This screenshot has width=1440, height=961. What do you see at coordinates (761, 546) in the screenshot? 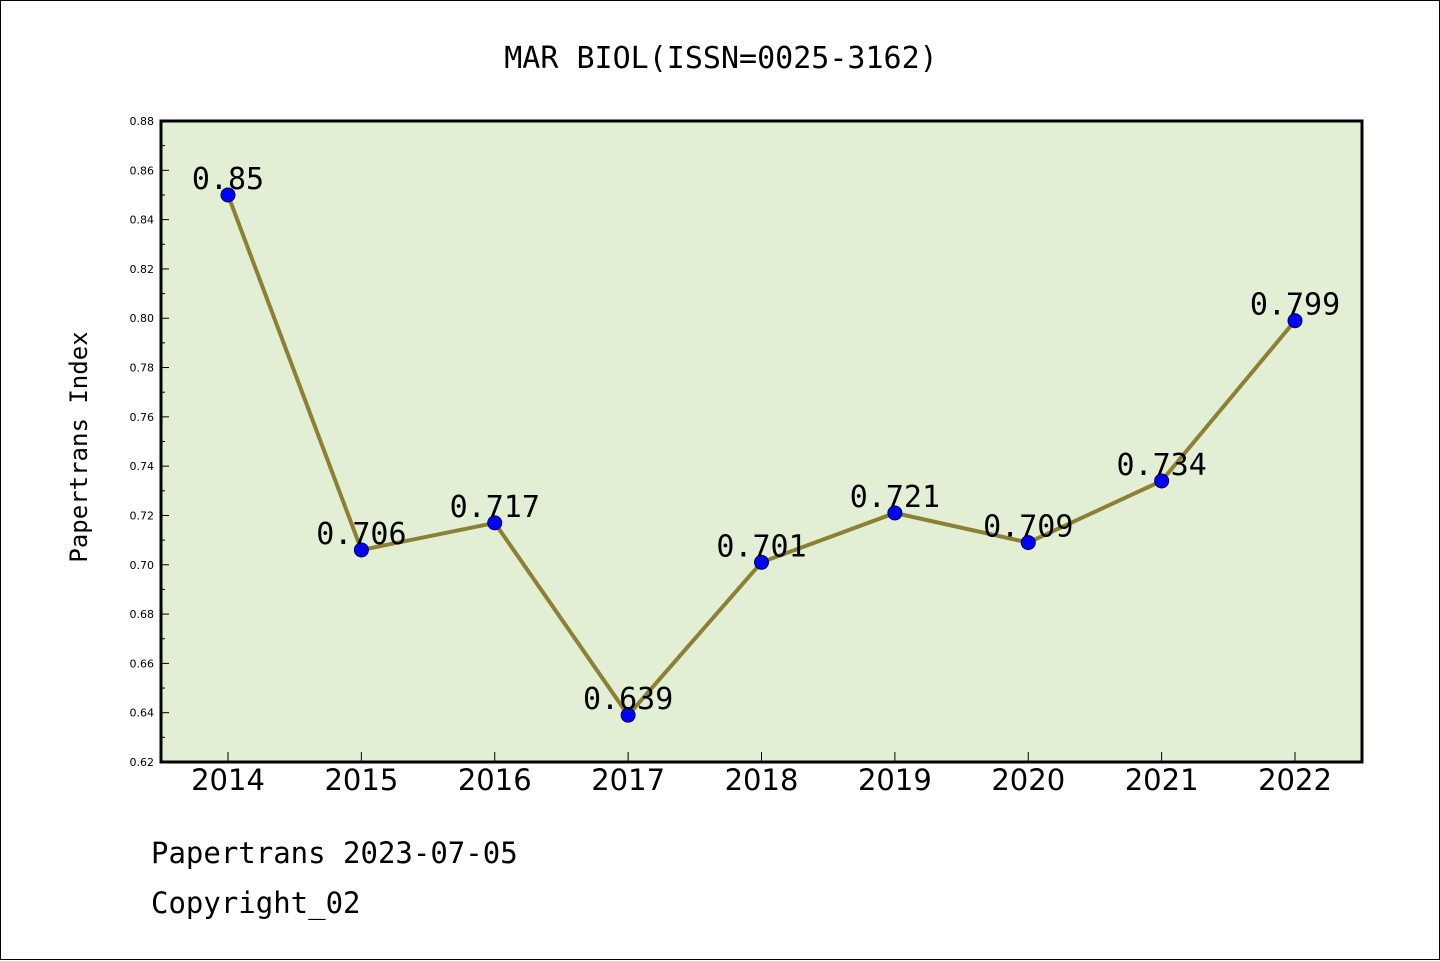
I see `data-label: 0.701` at bounding box center [761, 546].